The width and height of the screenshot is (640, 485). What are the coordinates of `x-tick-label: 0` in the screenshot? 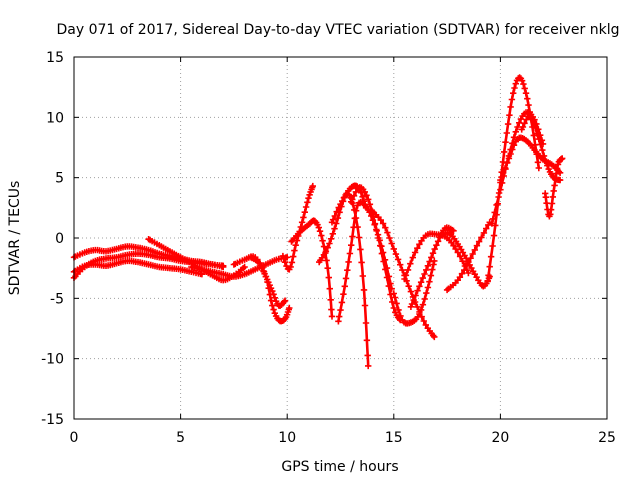 It's located at (74, 438).